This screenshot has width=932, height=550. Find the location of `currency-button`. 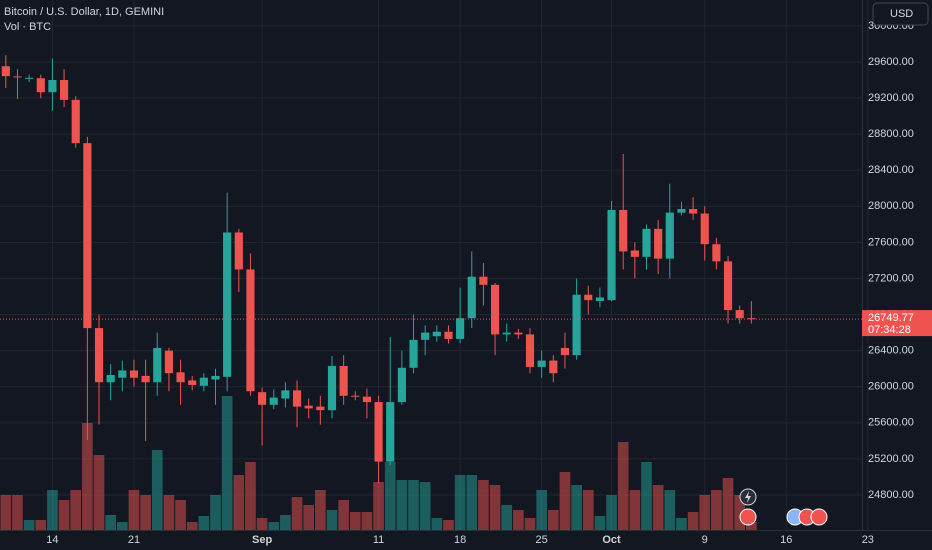

currency-button is located at coordinates (900, 14).